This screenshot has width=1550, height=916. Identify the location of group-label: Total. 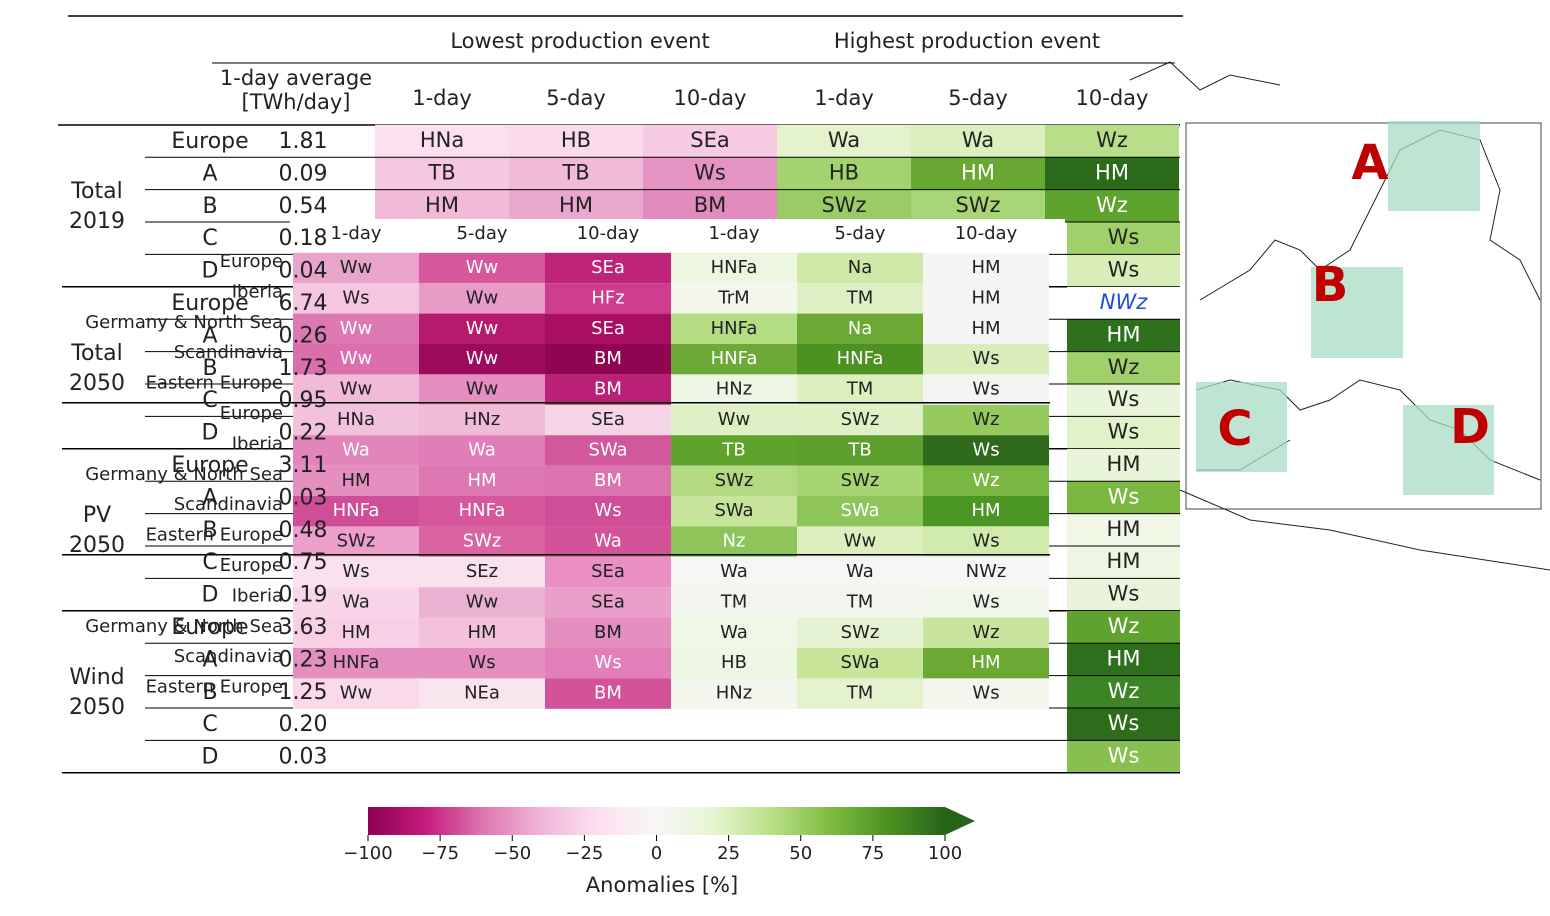
(96, 353).